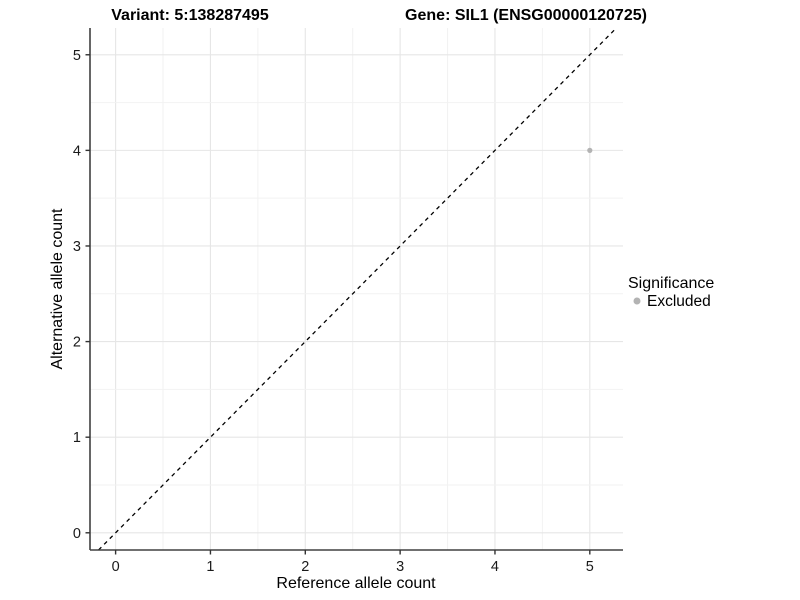 This screenshot has width=800, height=600. I want to click on x-tick-label: 3, so click(400, 567).